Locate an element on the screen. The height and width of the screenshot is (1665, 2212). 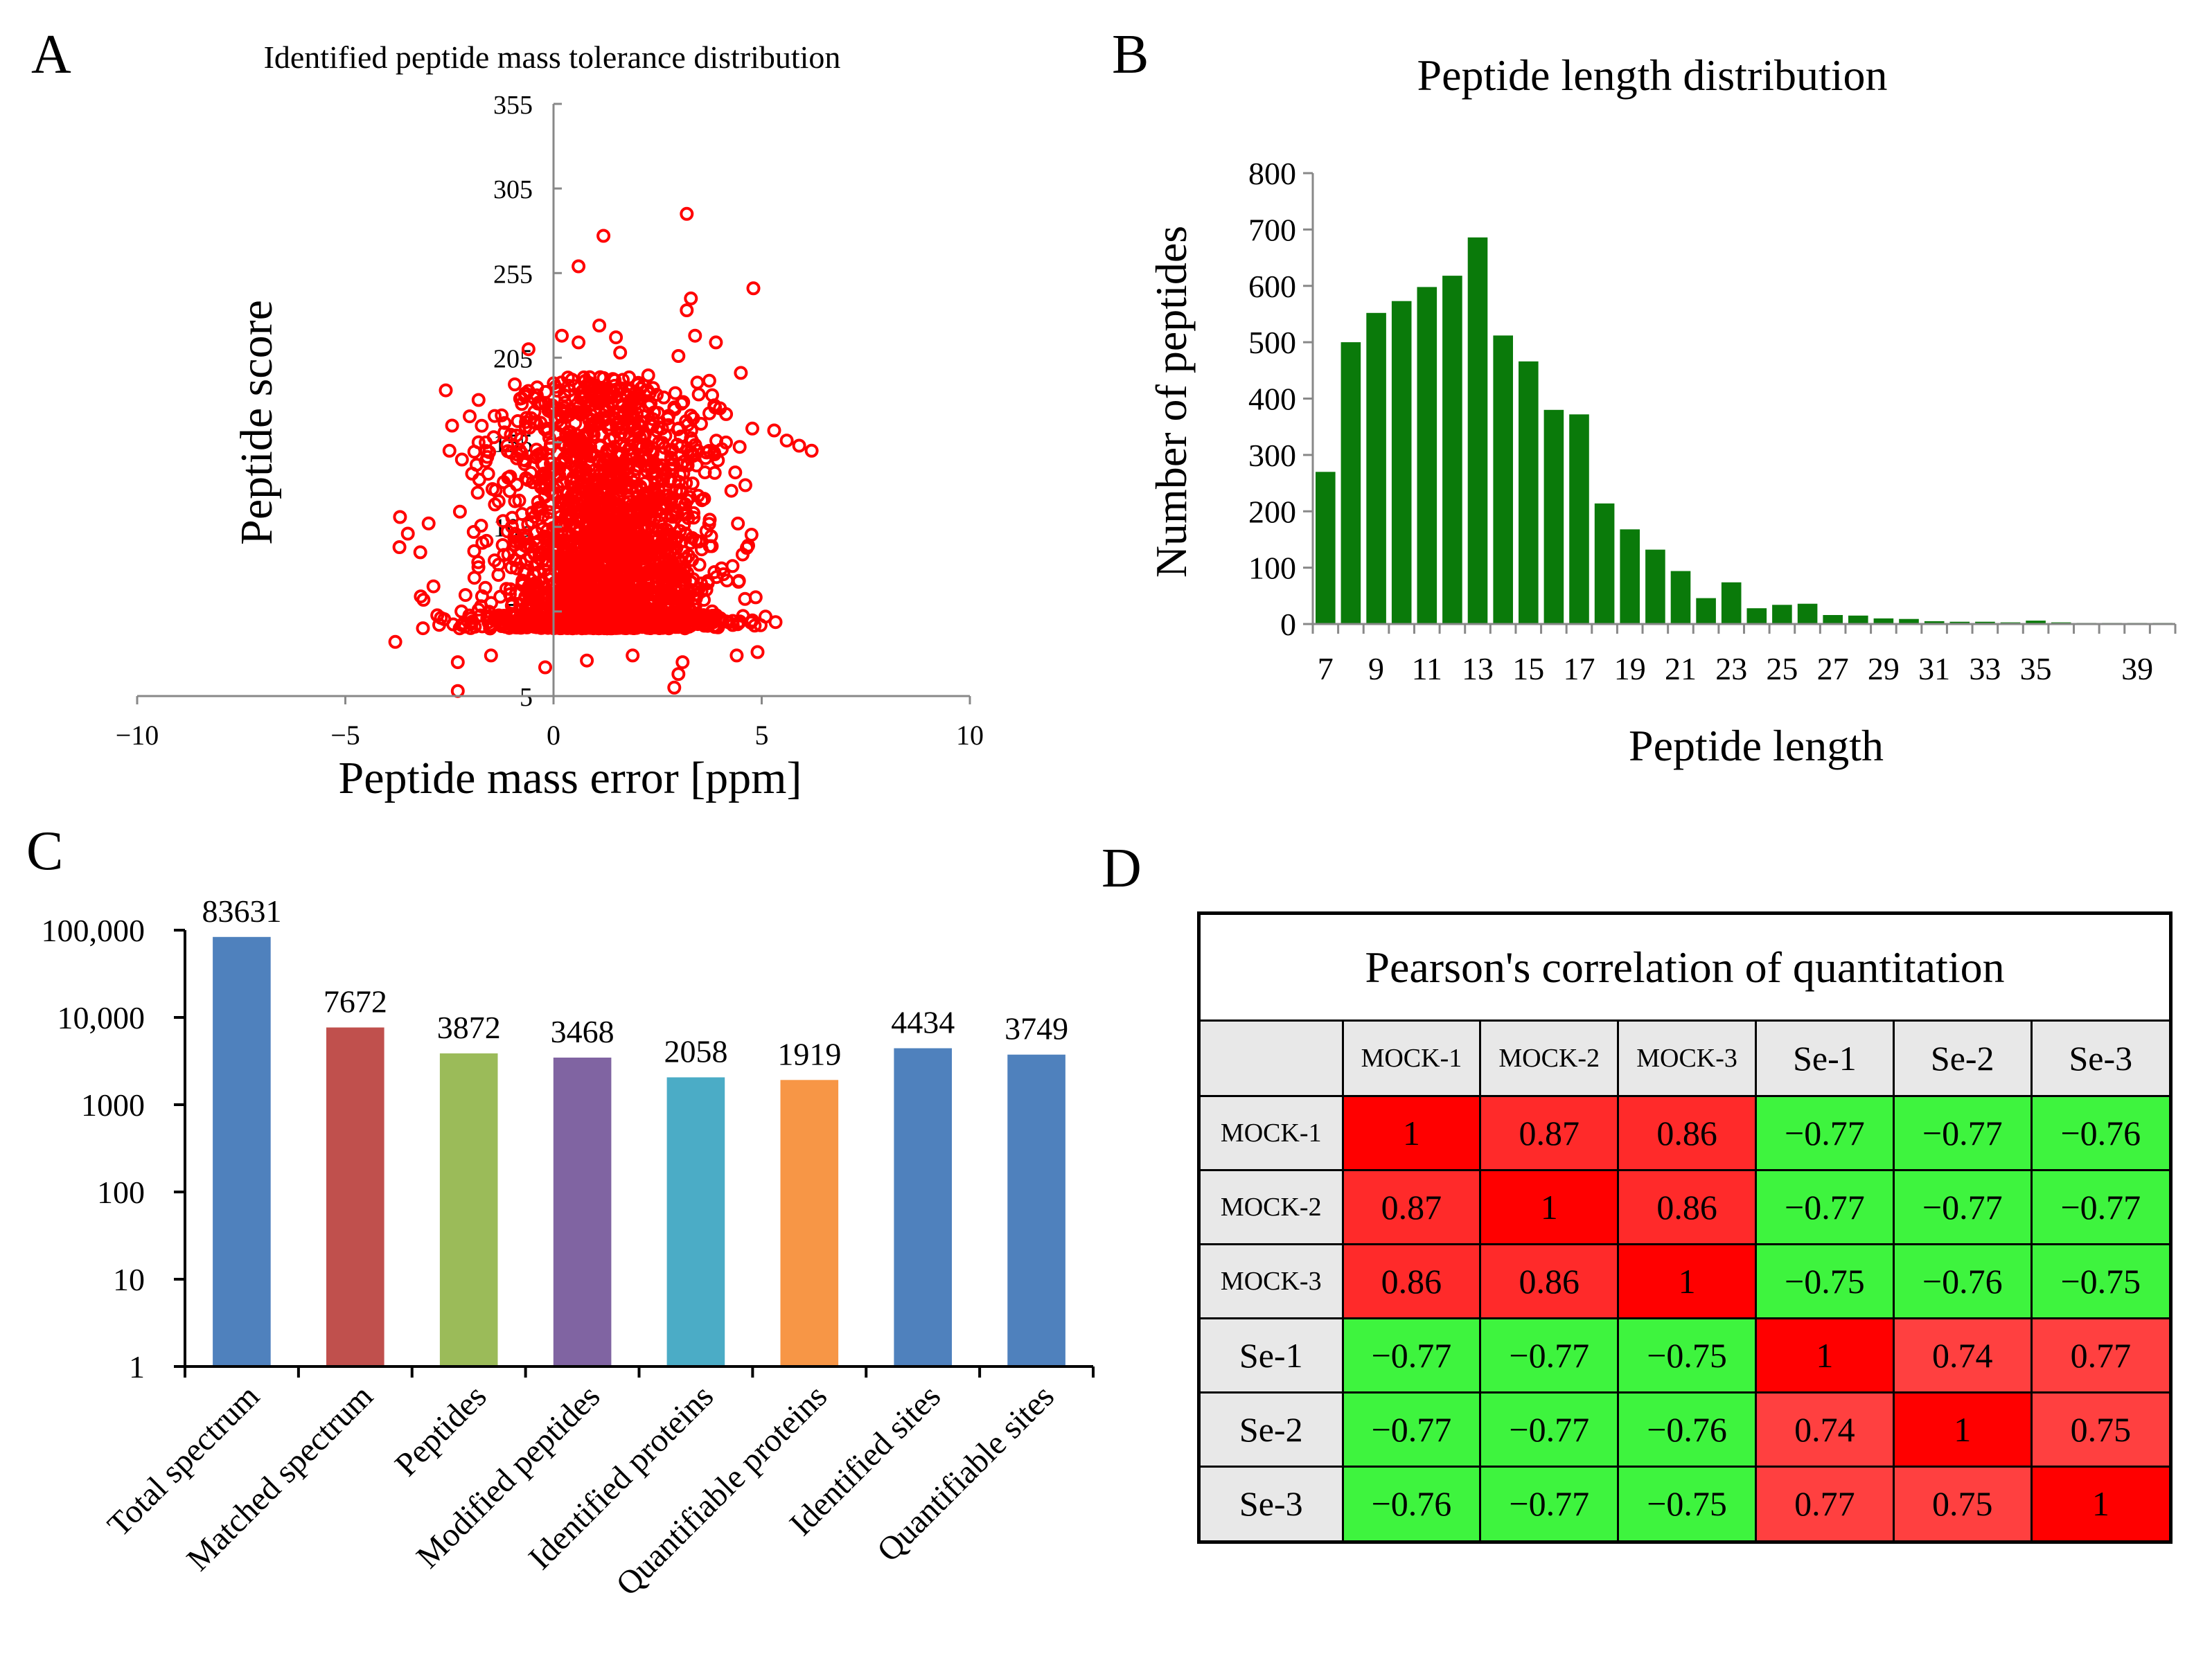
correlation-cell: −0.76 is located at coordinates (1412, 1502).